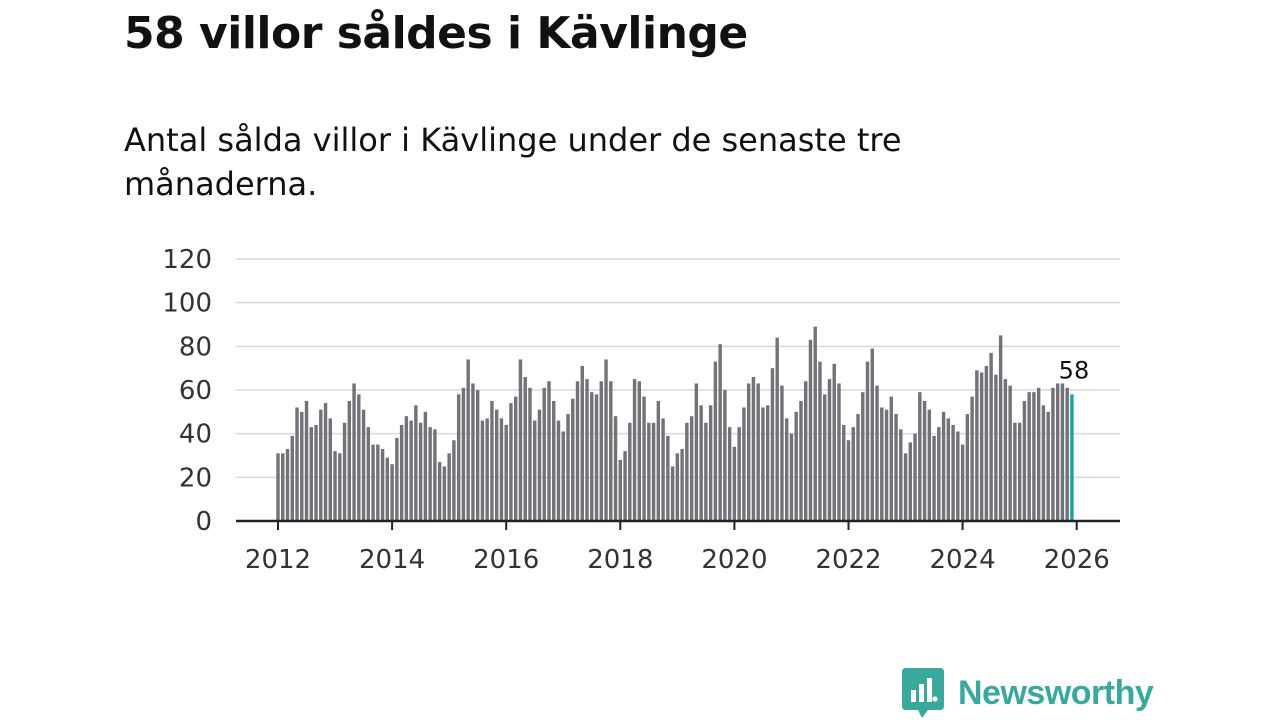  Describe the element at coordinates (195, 435) in the screenshot. I see `y-tick-label-40: 40` at that location.